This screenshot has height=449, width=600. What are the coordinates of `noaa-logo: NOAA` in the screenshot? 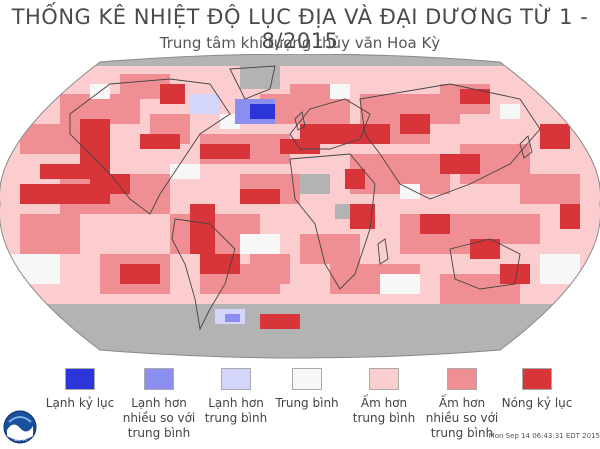 It's located at (20, 429).